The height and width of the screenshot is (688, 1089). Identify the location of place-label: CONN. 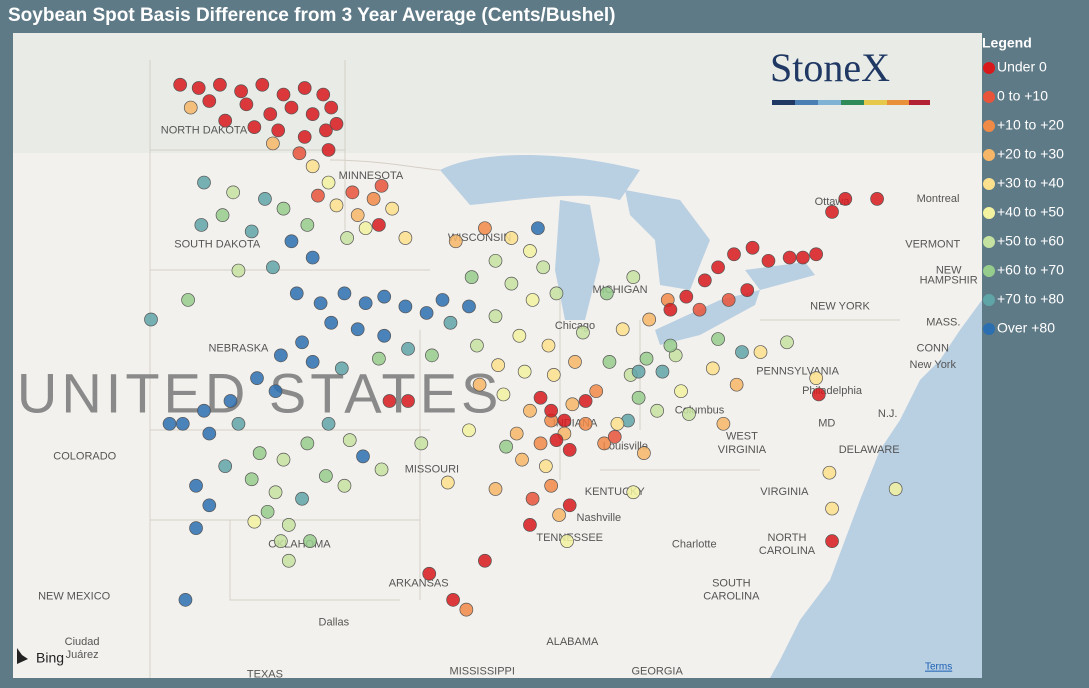
(933, 349).